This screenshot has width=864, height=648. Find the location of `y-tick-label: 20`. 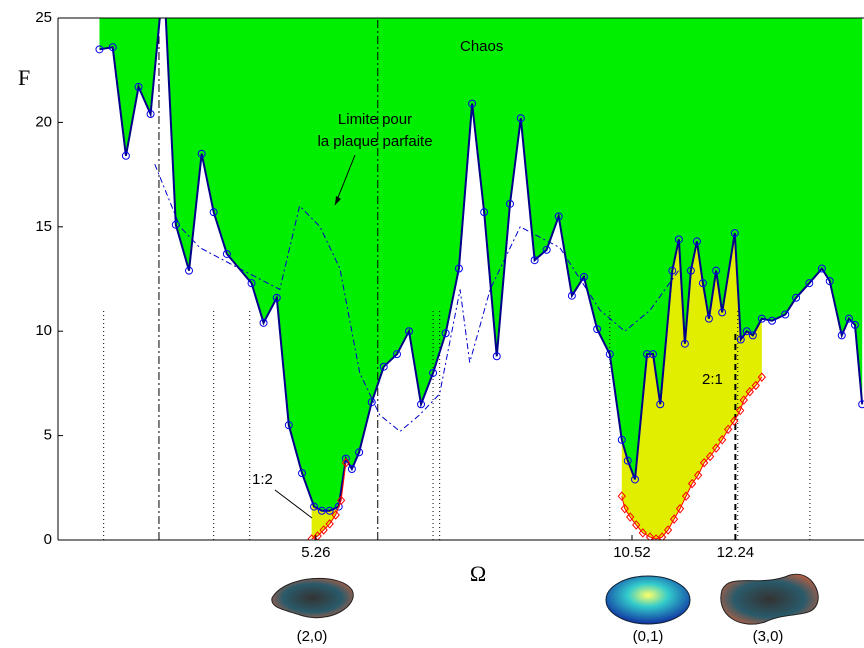

y-tick-label: 20 is located at coordinates (43, 121).